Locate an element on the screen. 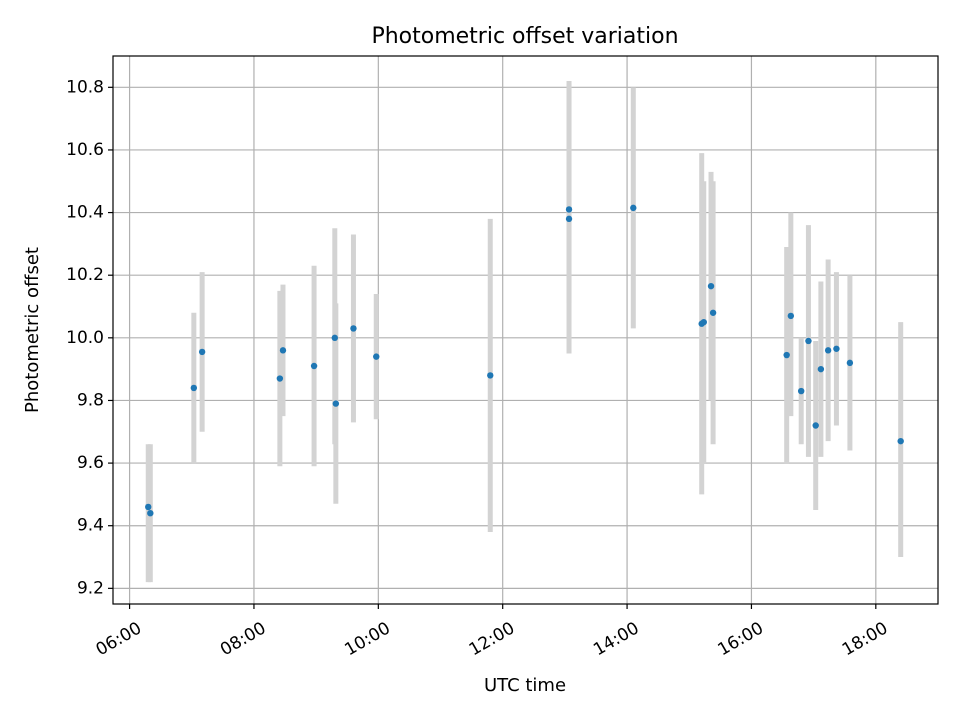  y-tick-label: 9.4 is located at coordinates (90, 526).